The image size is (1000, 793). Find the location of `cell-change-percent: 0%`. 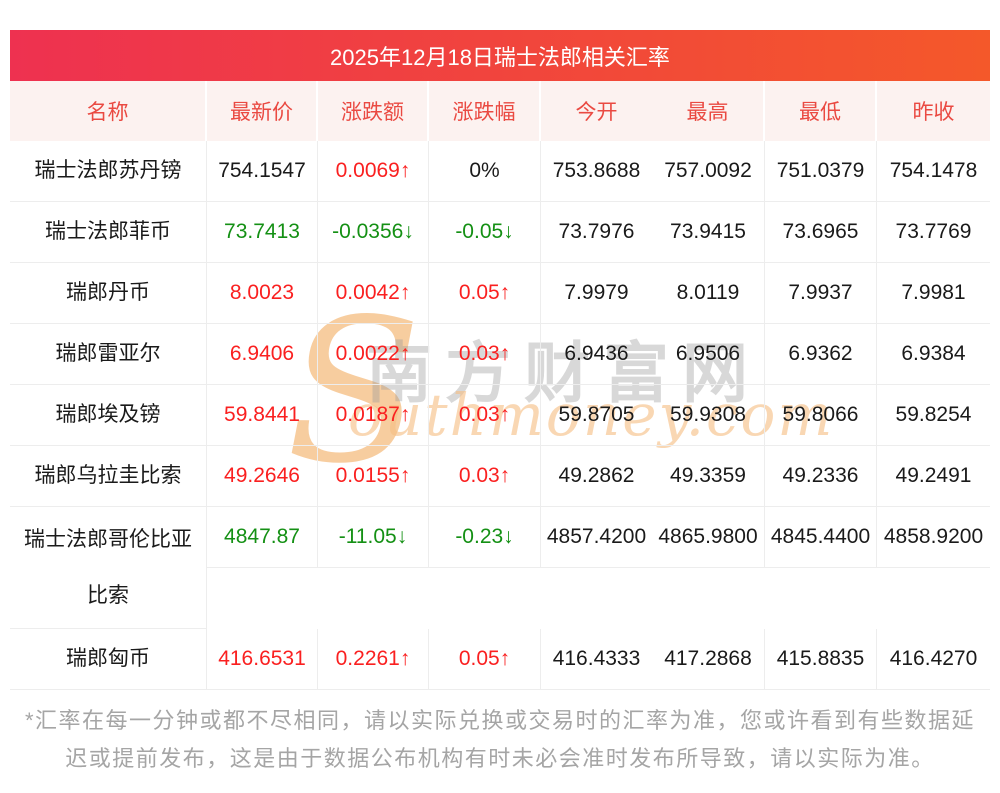

cell-change-percent: 0% is located at coordinates (485, 171).